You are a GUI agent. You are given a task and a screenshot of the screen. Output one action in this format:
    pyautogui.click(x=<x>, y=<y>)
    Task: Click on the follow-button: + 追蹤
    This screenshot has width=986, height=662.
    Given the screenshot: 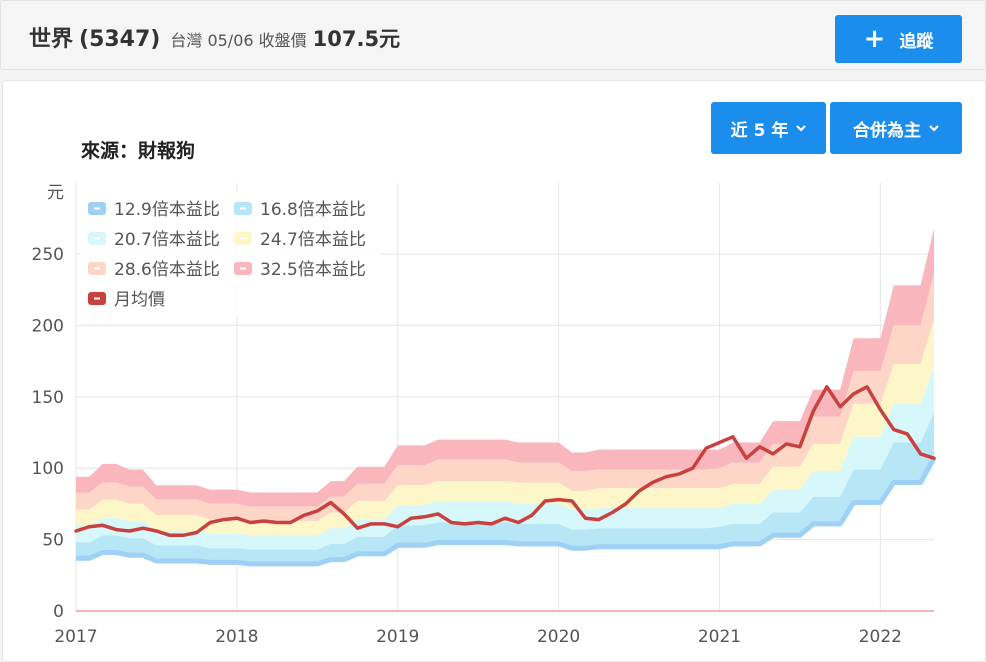 What is the action you would take?
    pyautogui.click(x=898, y=39)
    